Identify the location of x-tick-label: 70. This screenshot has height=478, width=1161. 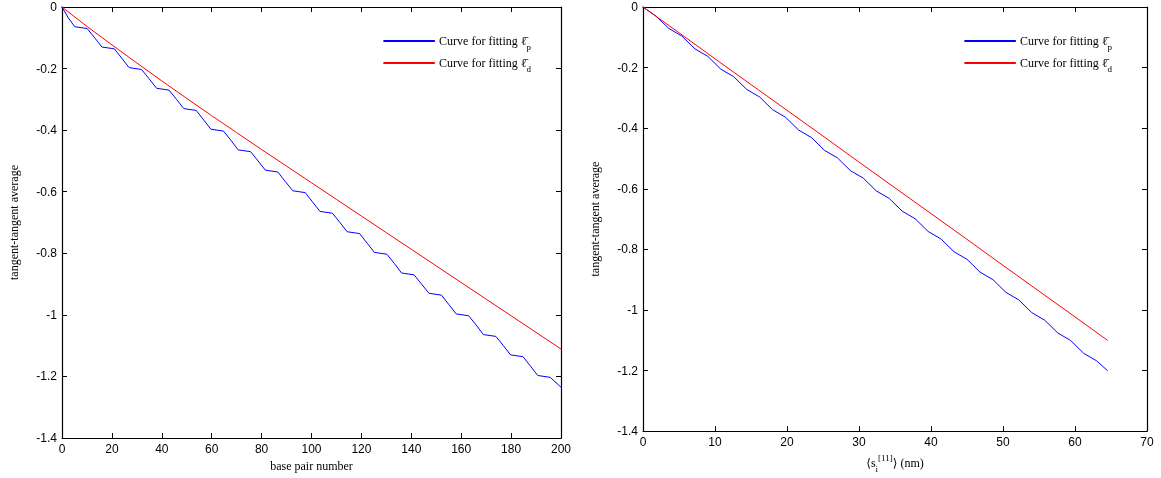
(1146, 442).